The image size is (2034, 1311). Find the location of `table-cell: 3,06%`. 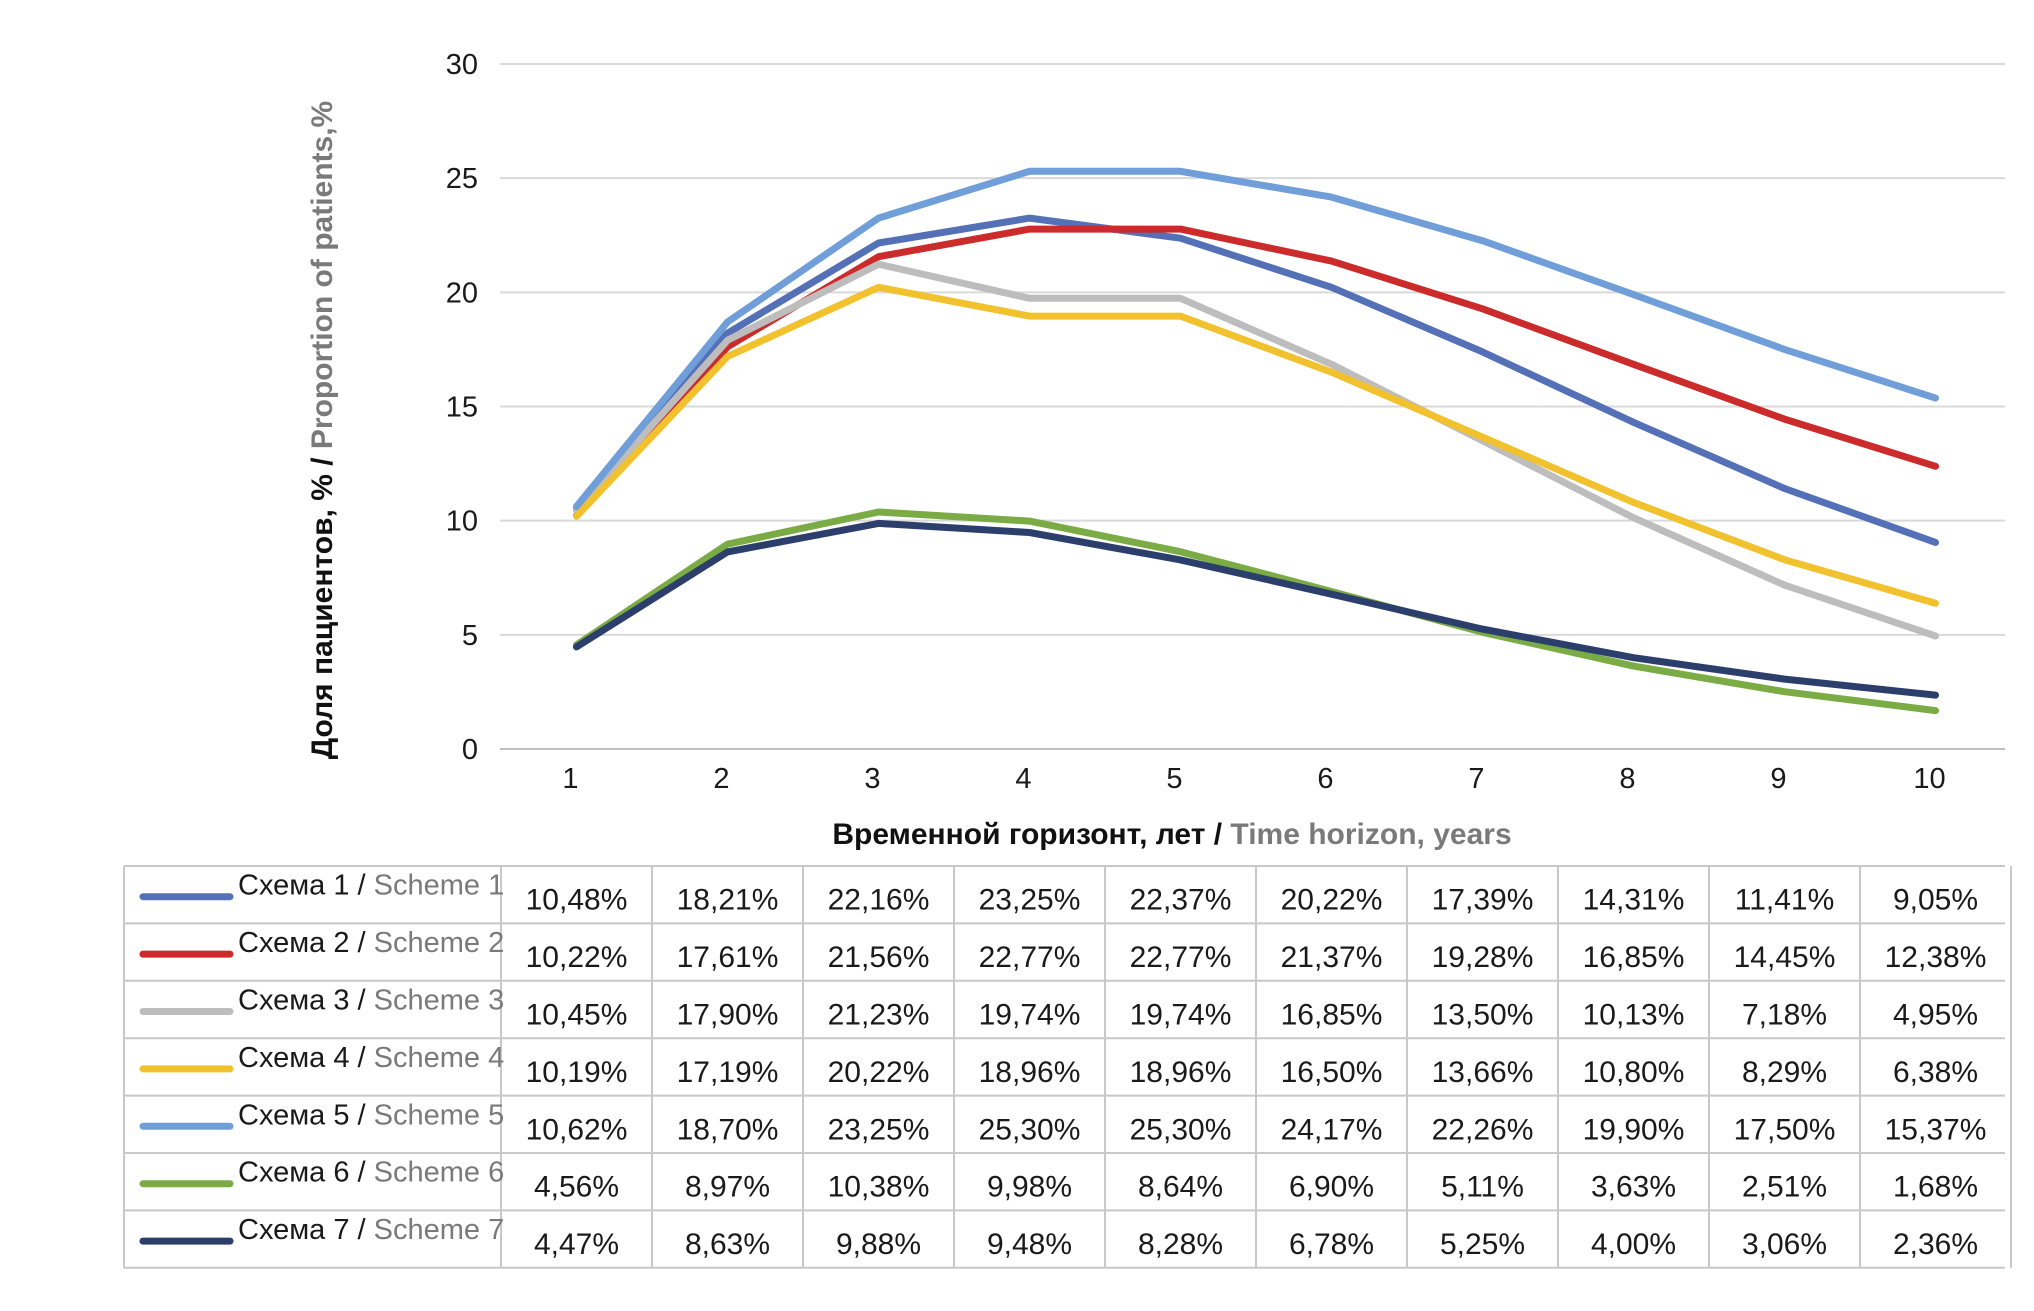

table-cell: 3,06% is located at coordinates (1784, 1244).